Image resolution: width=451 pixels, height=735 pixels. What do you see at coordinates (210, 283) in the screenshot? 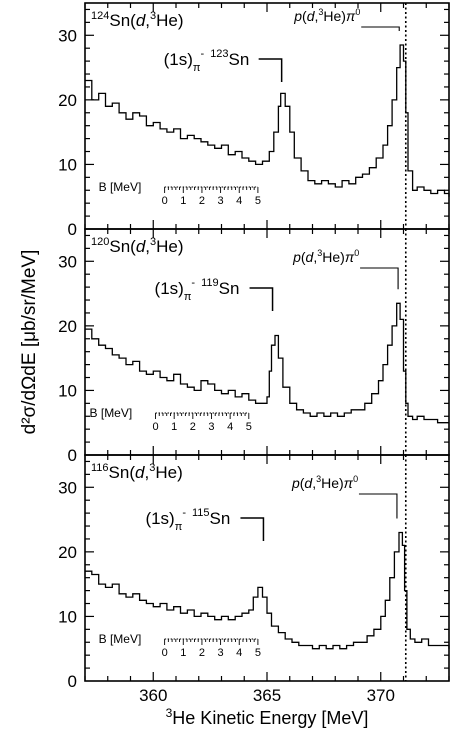
I see `nucleus-mass: 119` at bounding box center [210, 283].